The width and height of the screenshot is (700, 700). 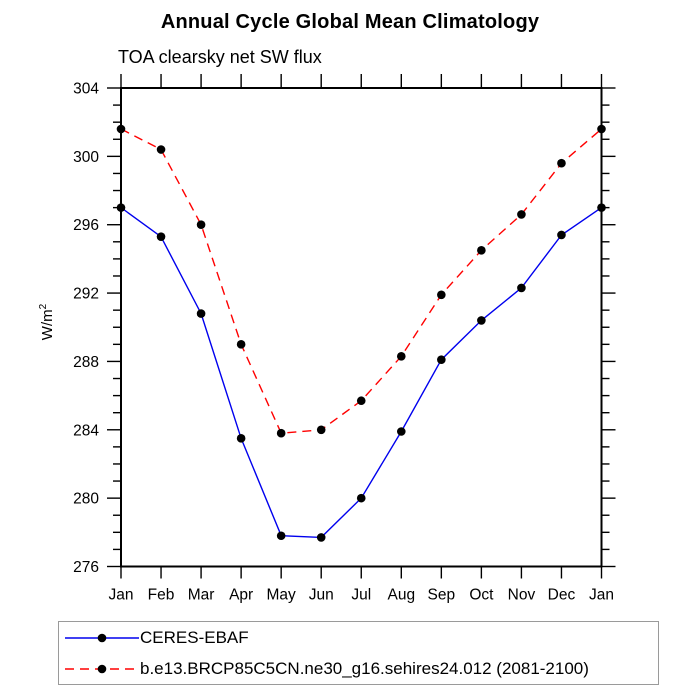 What do you see at coordinates (481, 595) in the screenshot?
I see `x-tick-label: Oct` at bounding box center [481, 595].